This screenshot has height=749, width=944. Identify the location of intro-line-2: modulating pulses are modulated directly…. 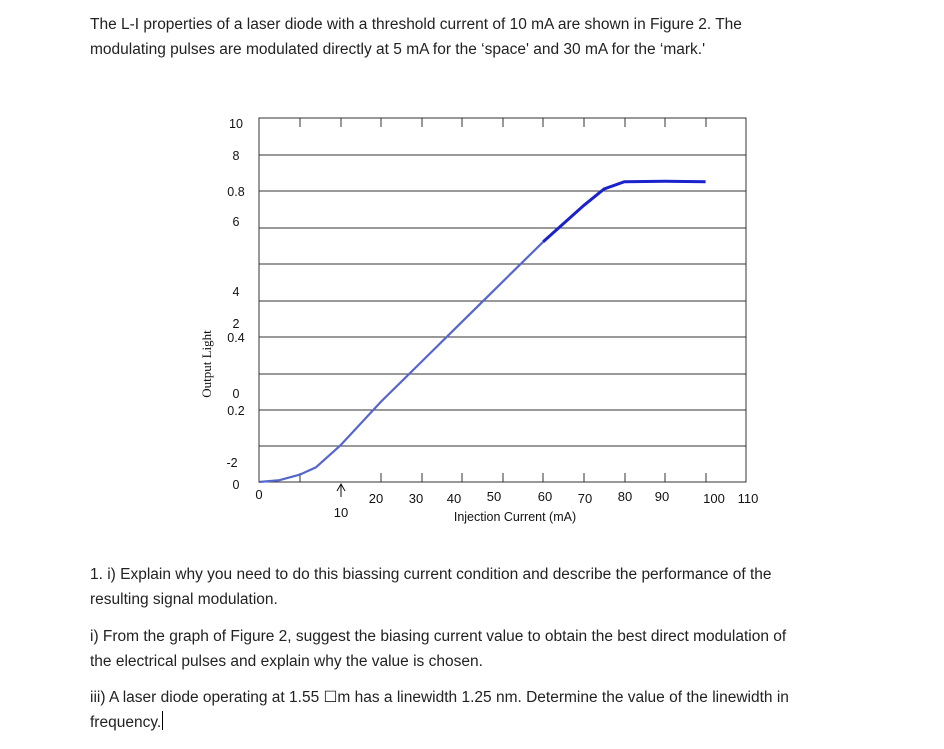
(398, 49).